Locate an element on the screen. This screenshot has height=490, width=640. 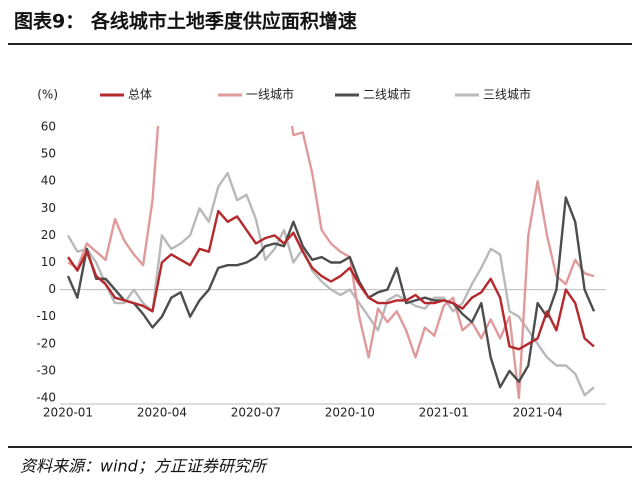
x-tick-label: 2021-04 is located at coordinates (538, 413).